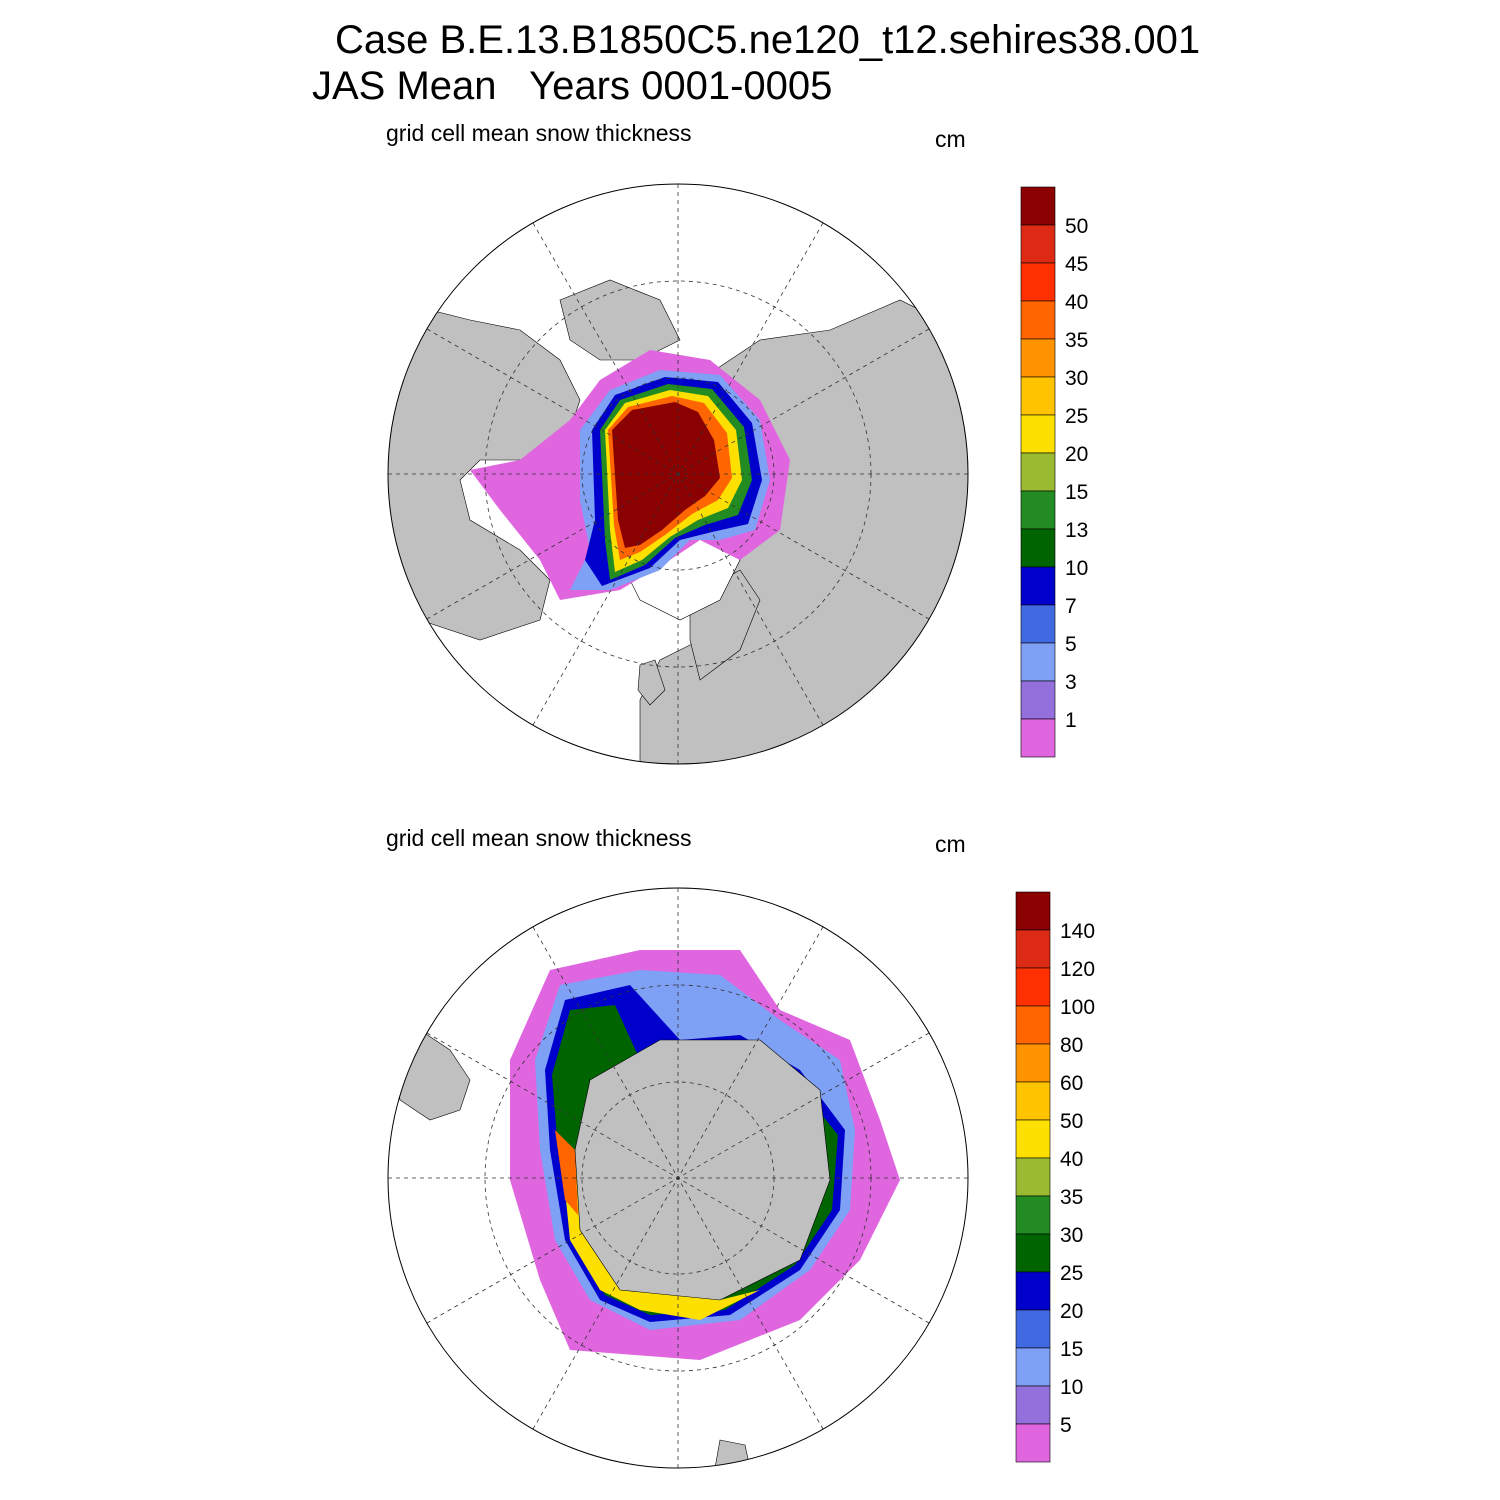  What do you see at coordinates (1076, 568) in the screenshot?
I see `arctic-colorbar-tick-label: 10` at bounding box center [1076, 568].